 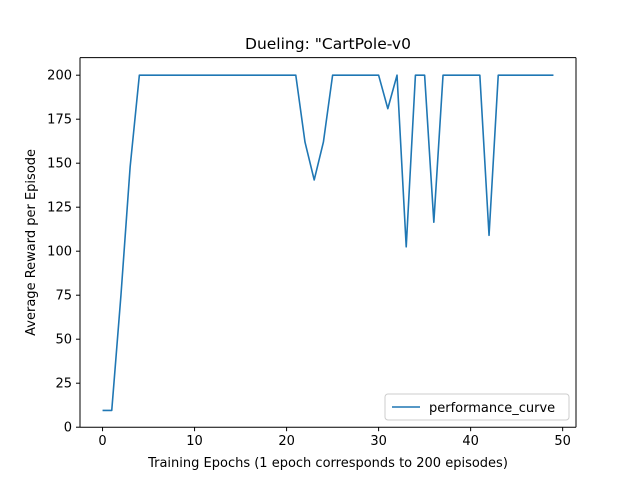 I want to click on y-tick-label: 50, so click(x=63, y=340).